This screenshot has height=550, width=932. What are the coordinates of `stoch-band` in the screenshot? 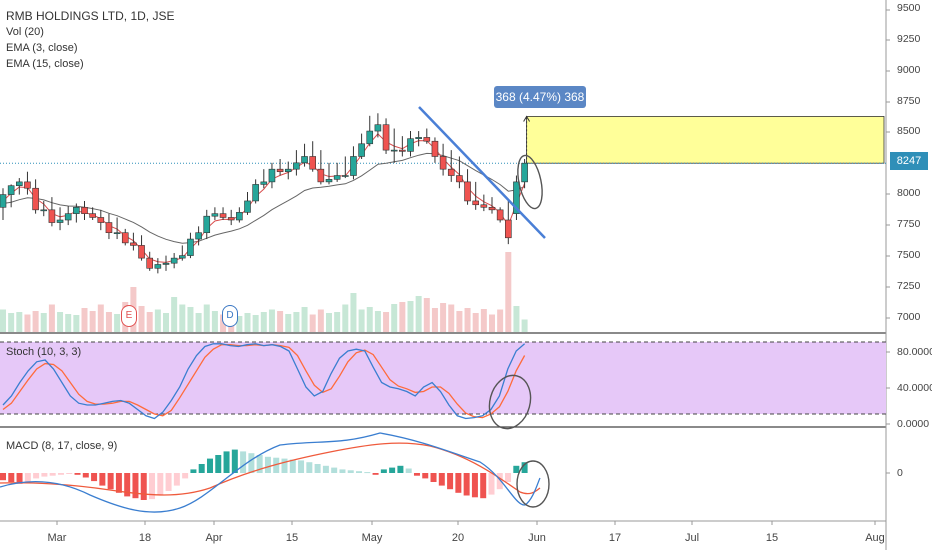 It's located at (443, 378).